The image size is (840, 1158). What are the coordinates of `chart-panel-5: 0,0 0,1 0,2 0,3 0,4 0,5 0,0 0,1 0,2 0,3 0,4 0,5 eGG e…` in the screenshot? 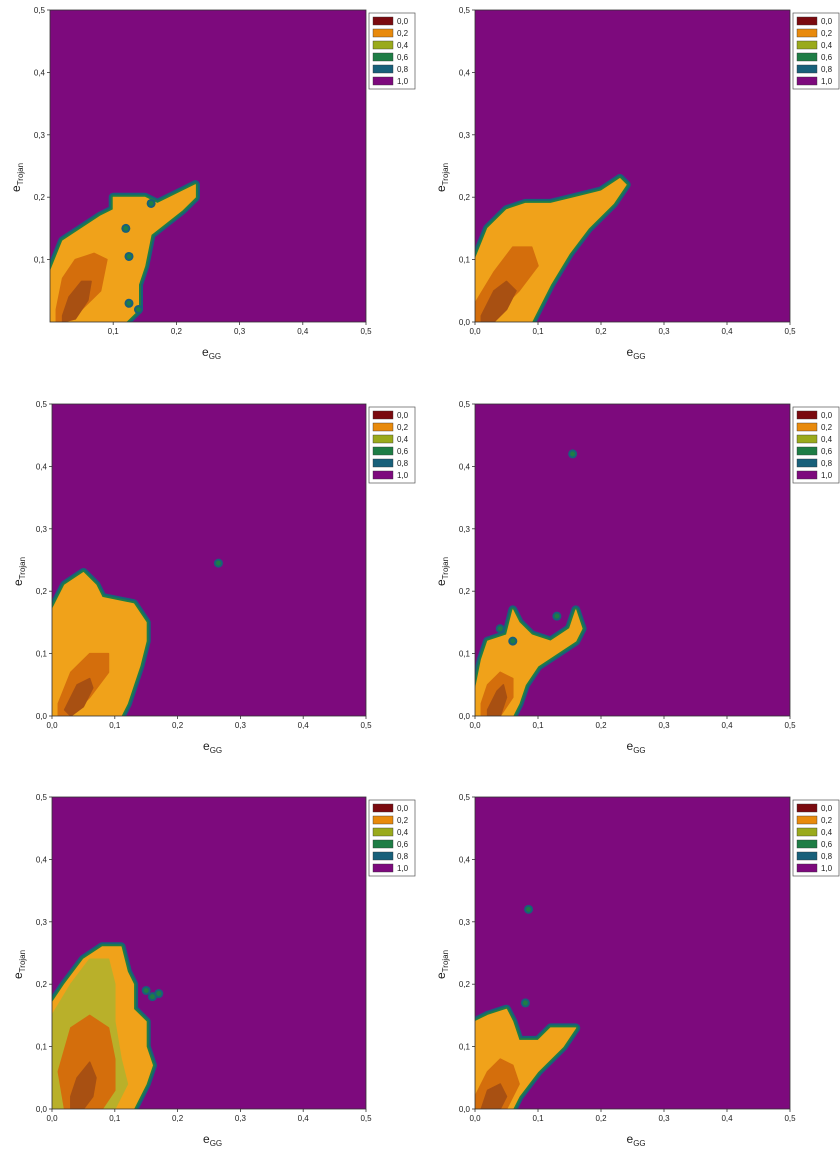 It's located at (213, 970).